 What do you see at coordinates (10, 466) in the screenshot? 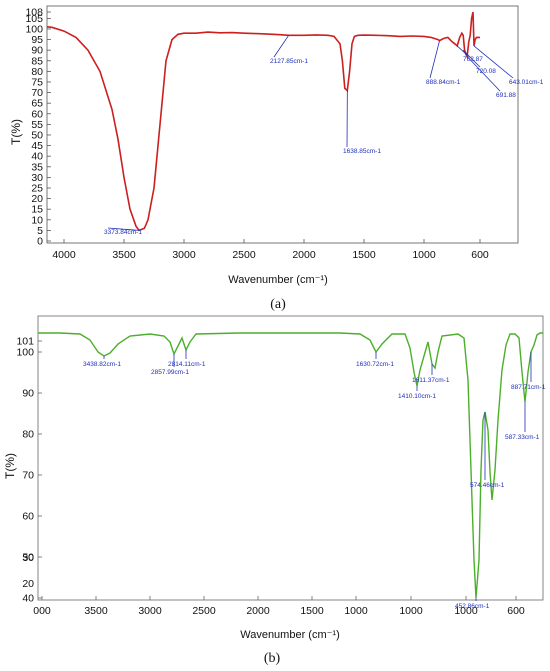
I see `chart-b-ylabel: T(%)` at bounding box center [10, 466].